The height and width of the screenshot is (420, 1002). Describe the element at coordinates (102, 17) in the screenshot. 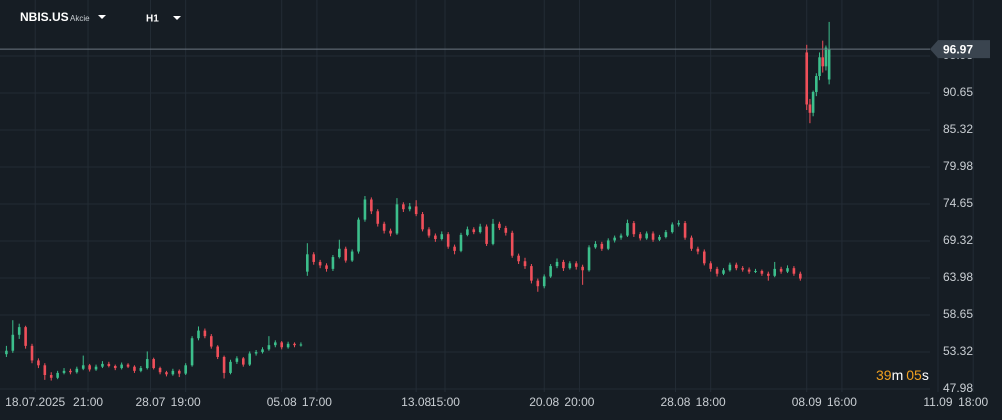

I see `symbol-dropdown` at that location.